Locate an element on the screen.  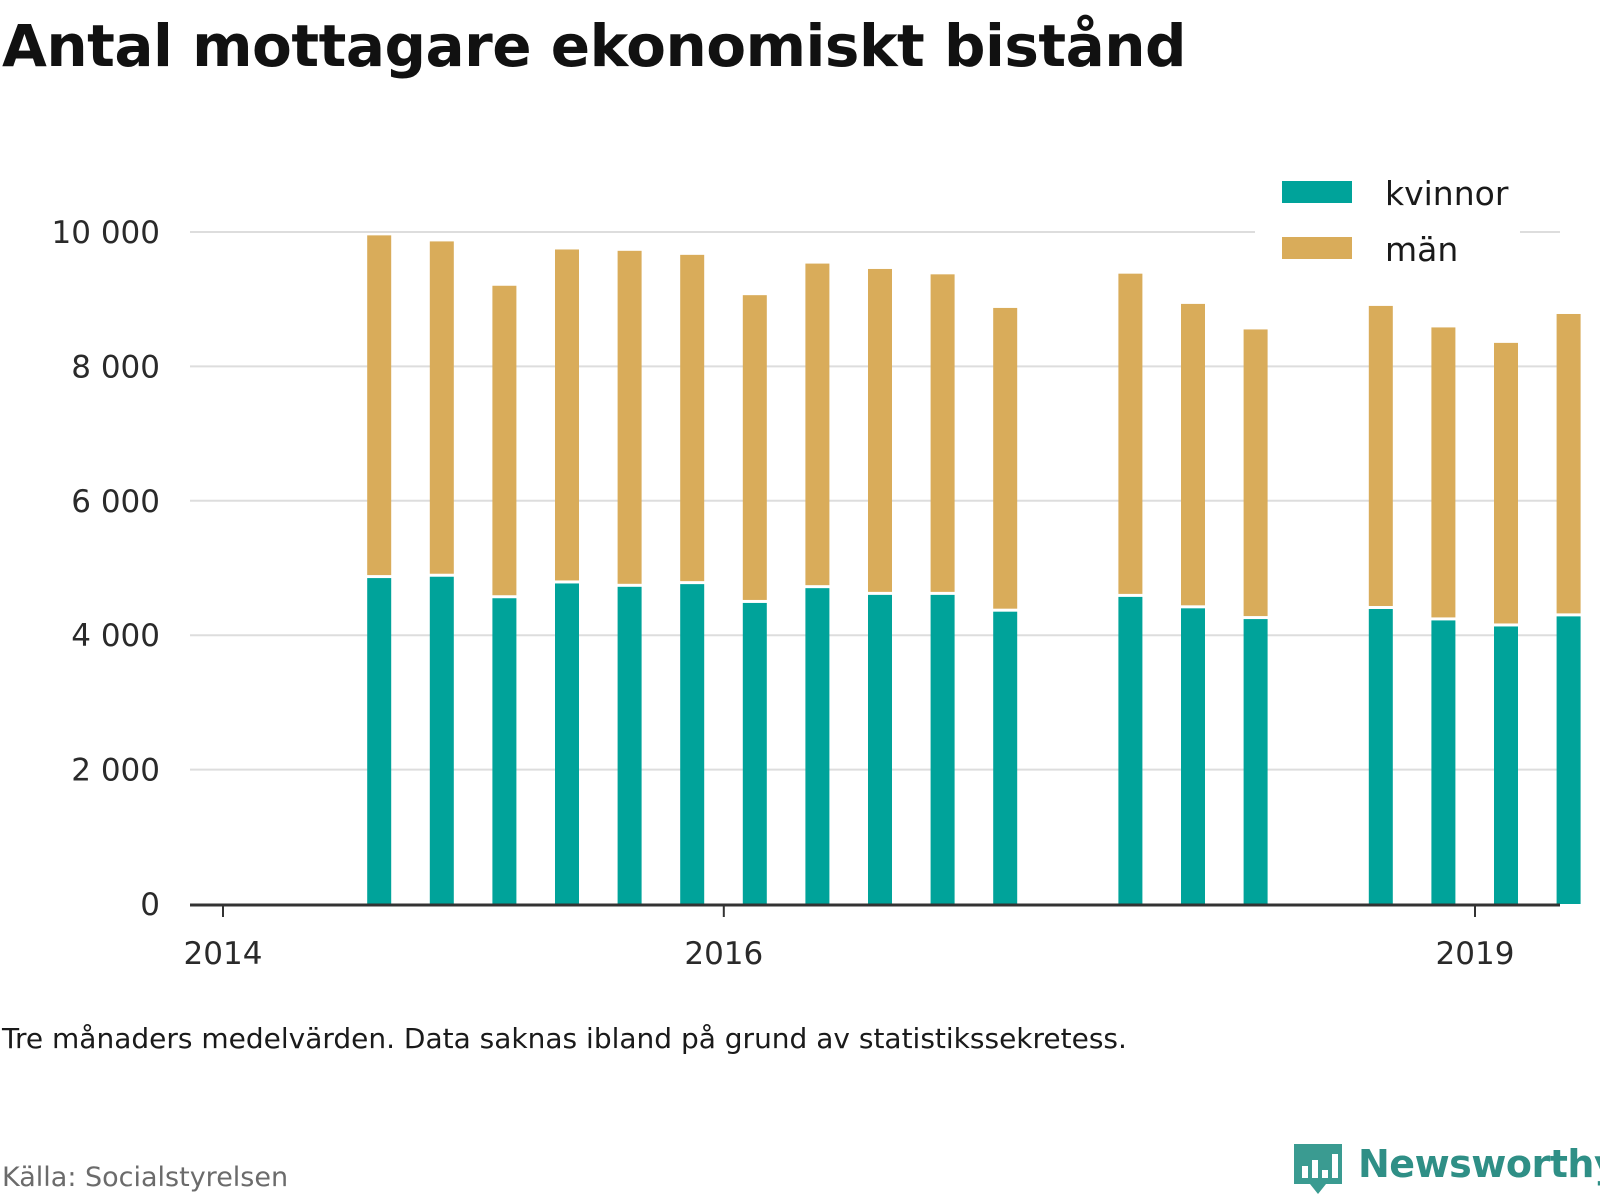
chart-source: Källa: Socialstyrelsen is located at coordinates (145, 1177).